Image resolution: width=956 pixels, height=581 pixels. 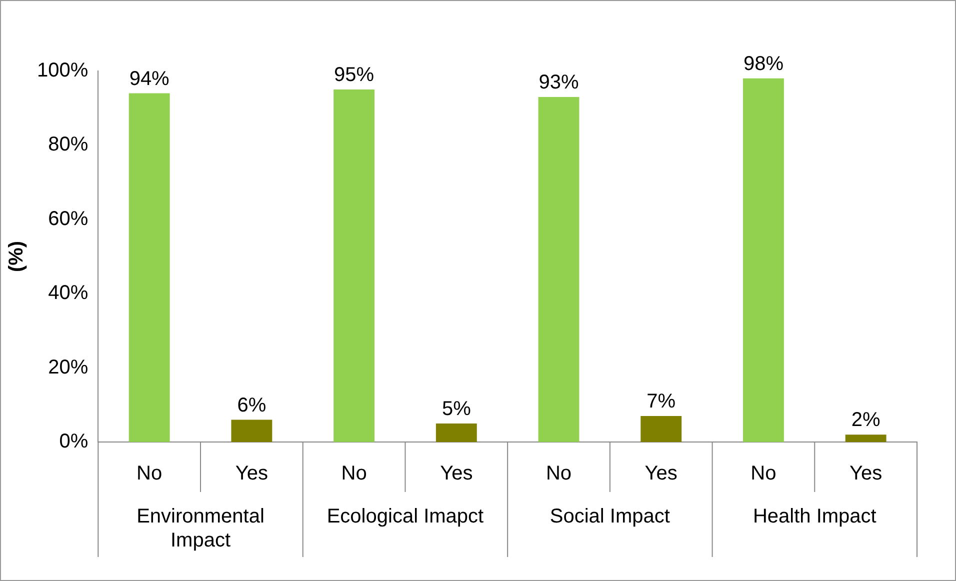 What do you see at coordinates (251, 405) in the screenshot?
I see `data-label: 6%` at bounding box center [251, 405].